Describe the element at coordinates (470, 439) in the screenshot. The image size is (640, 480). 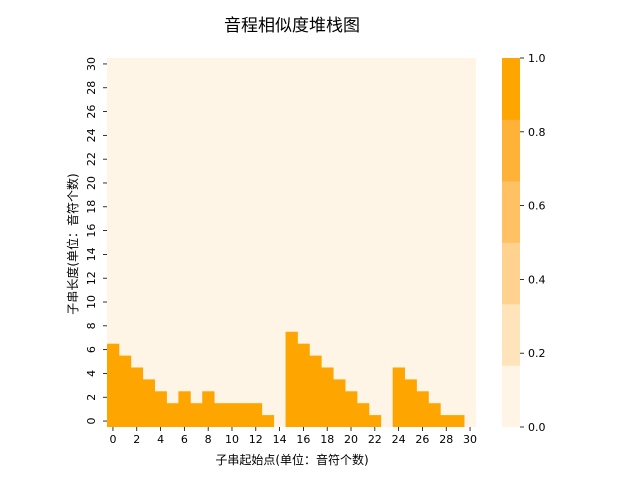
I see `x-tick-label: 30` at that location.